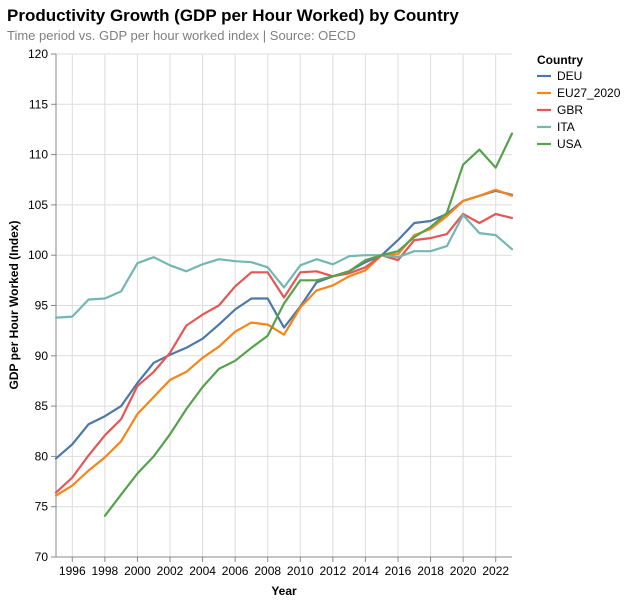  Describe the element at coordinates (170, 571) in the screenshot. I see `x-tick-label: 2002` at that location.